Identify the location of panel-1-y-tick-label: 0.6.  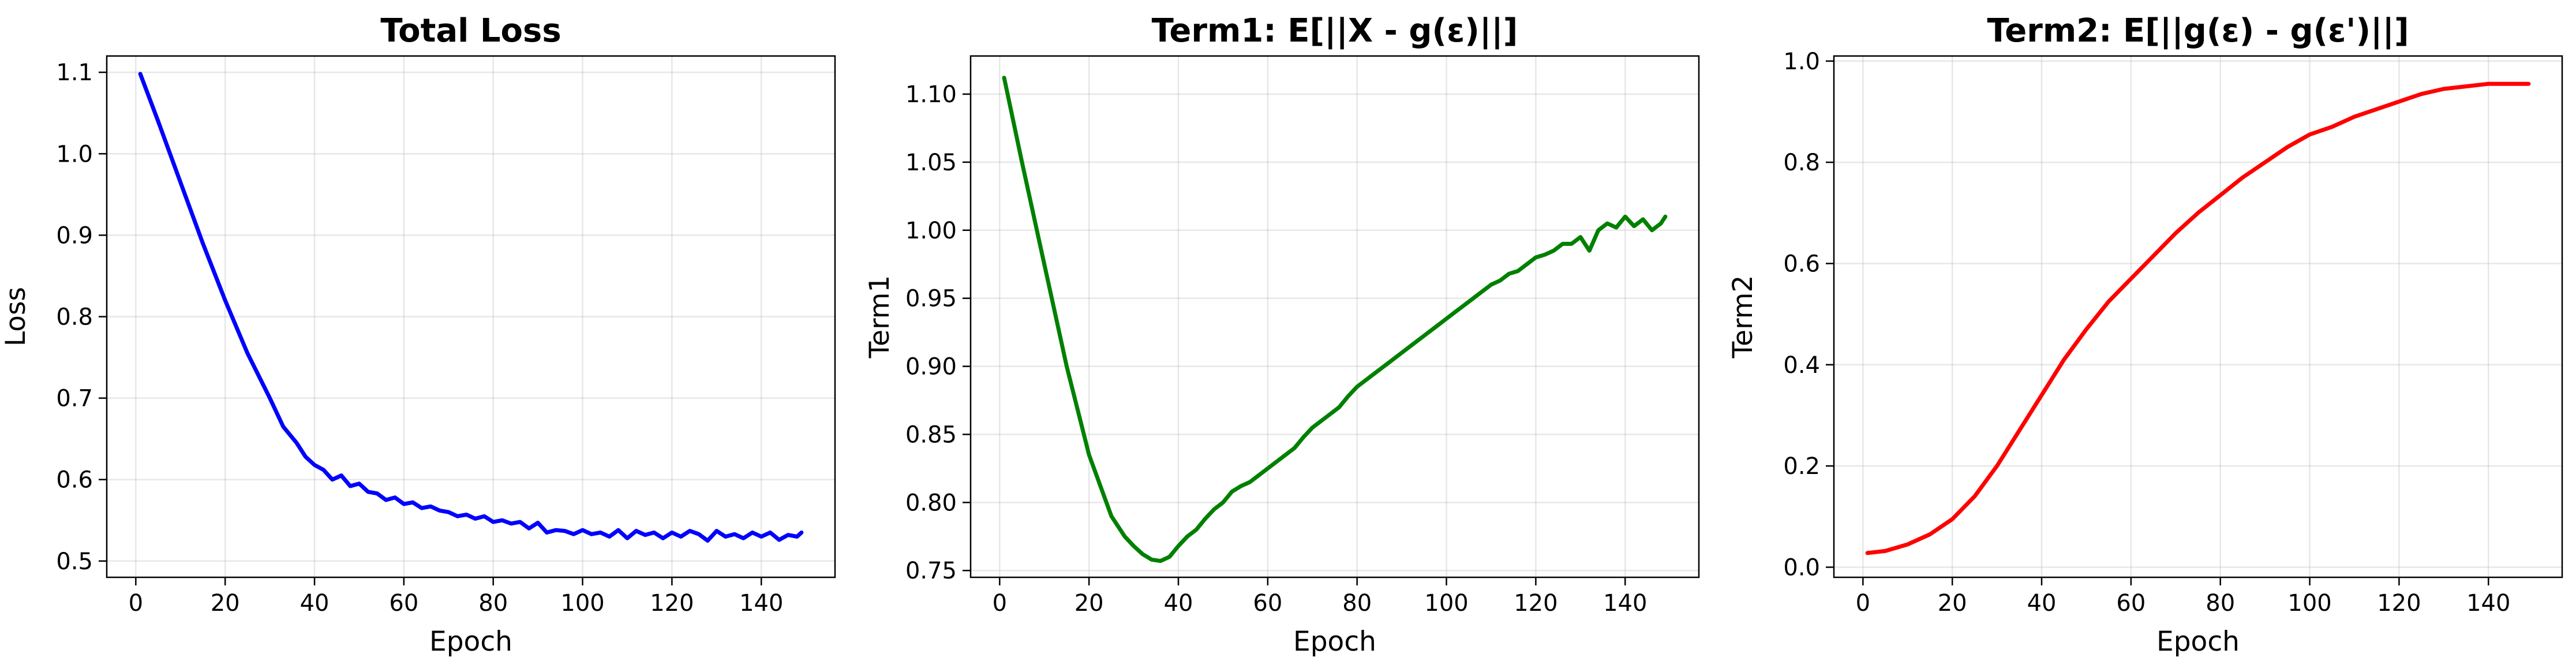
(74, 480).